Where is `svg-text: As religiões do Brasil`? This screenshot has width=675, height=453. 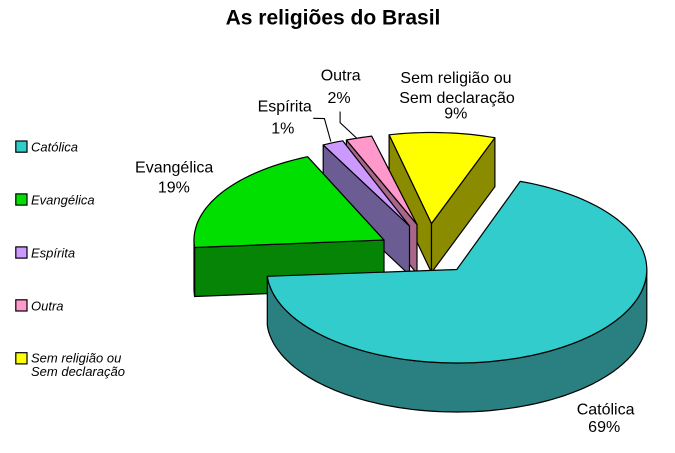 svg-text: As religiões do Brasil is located at coordinates (333, 18).